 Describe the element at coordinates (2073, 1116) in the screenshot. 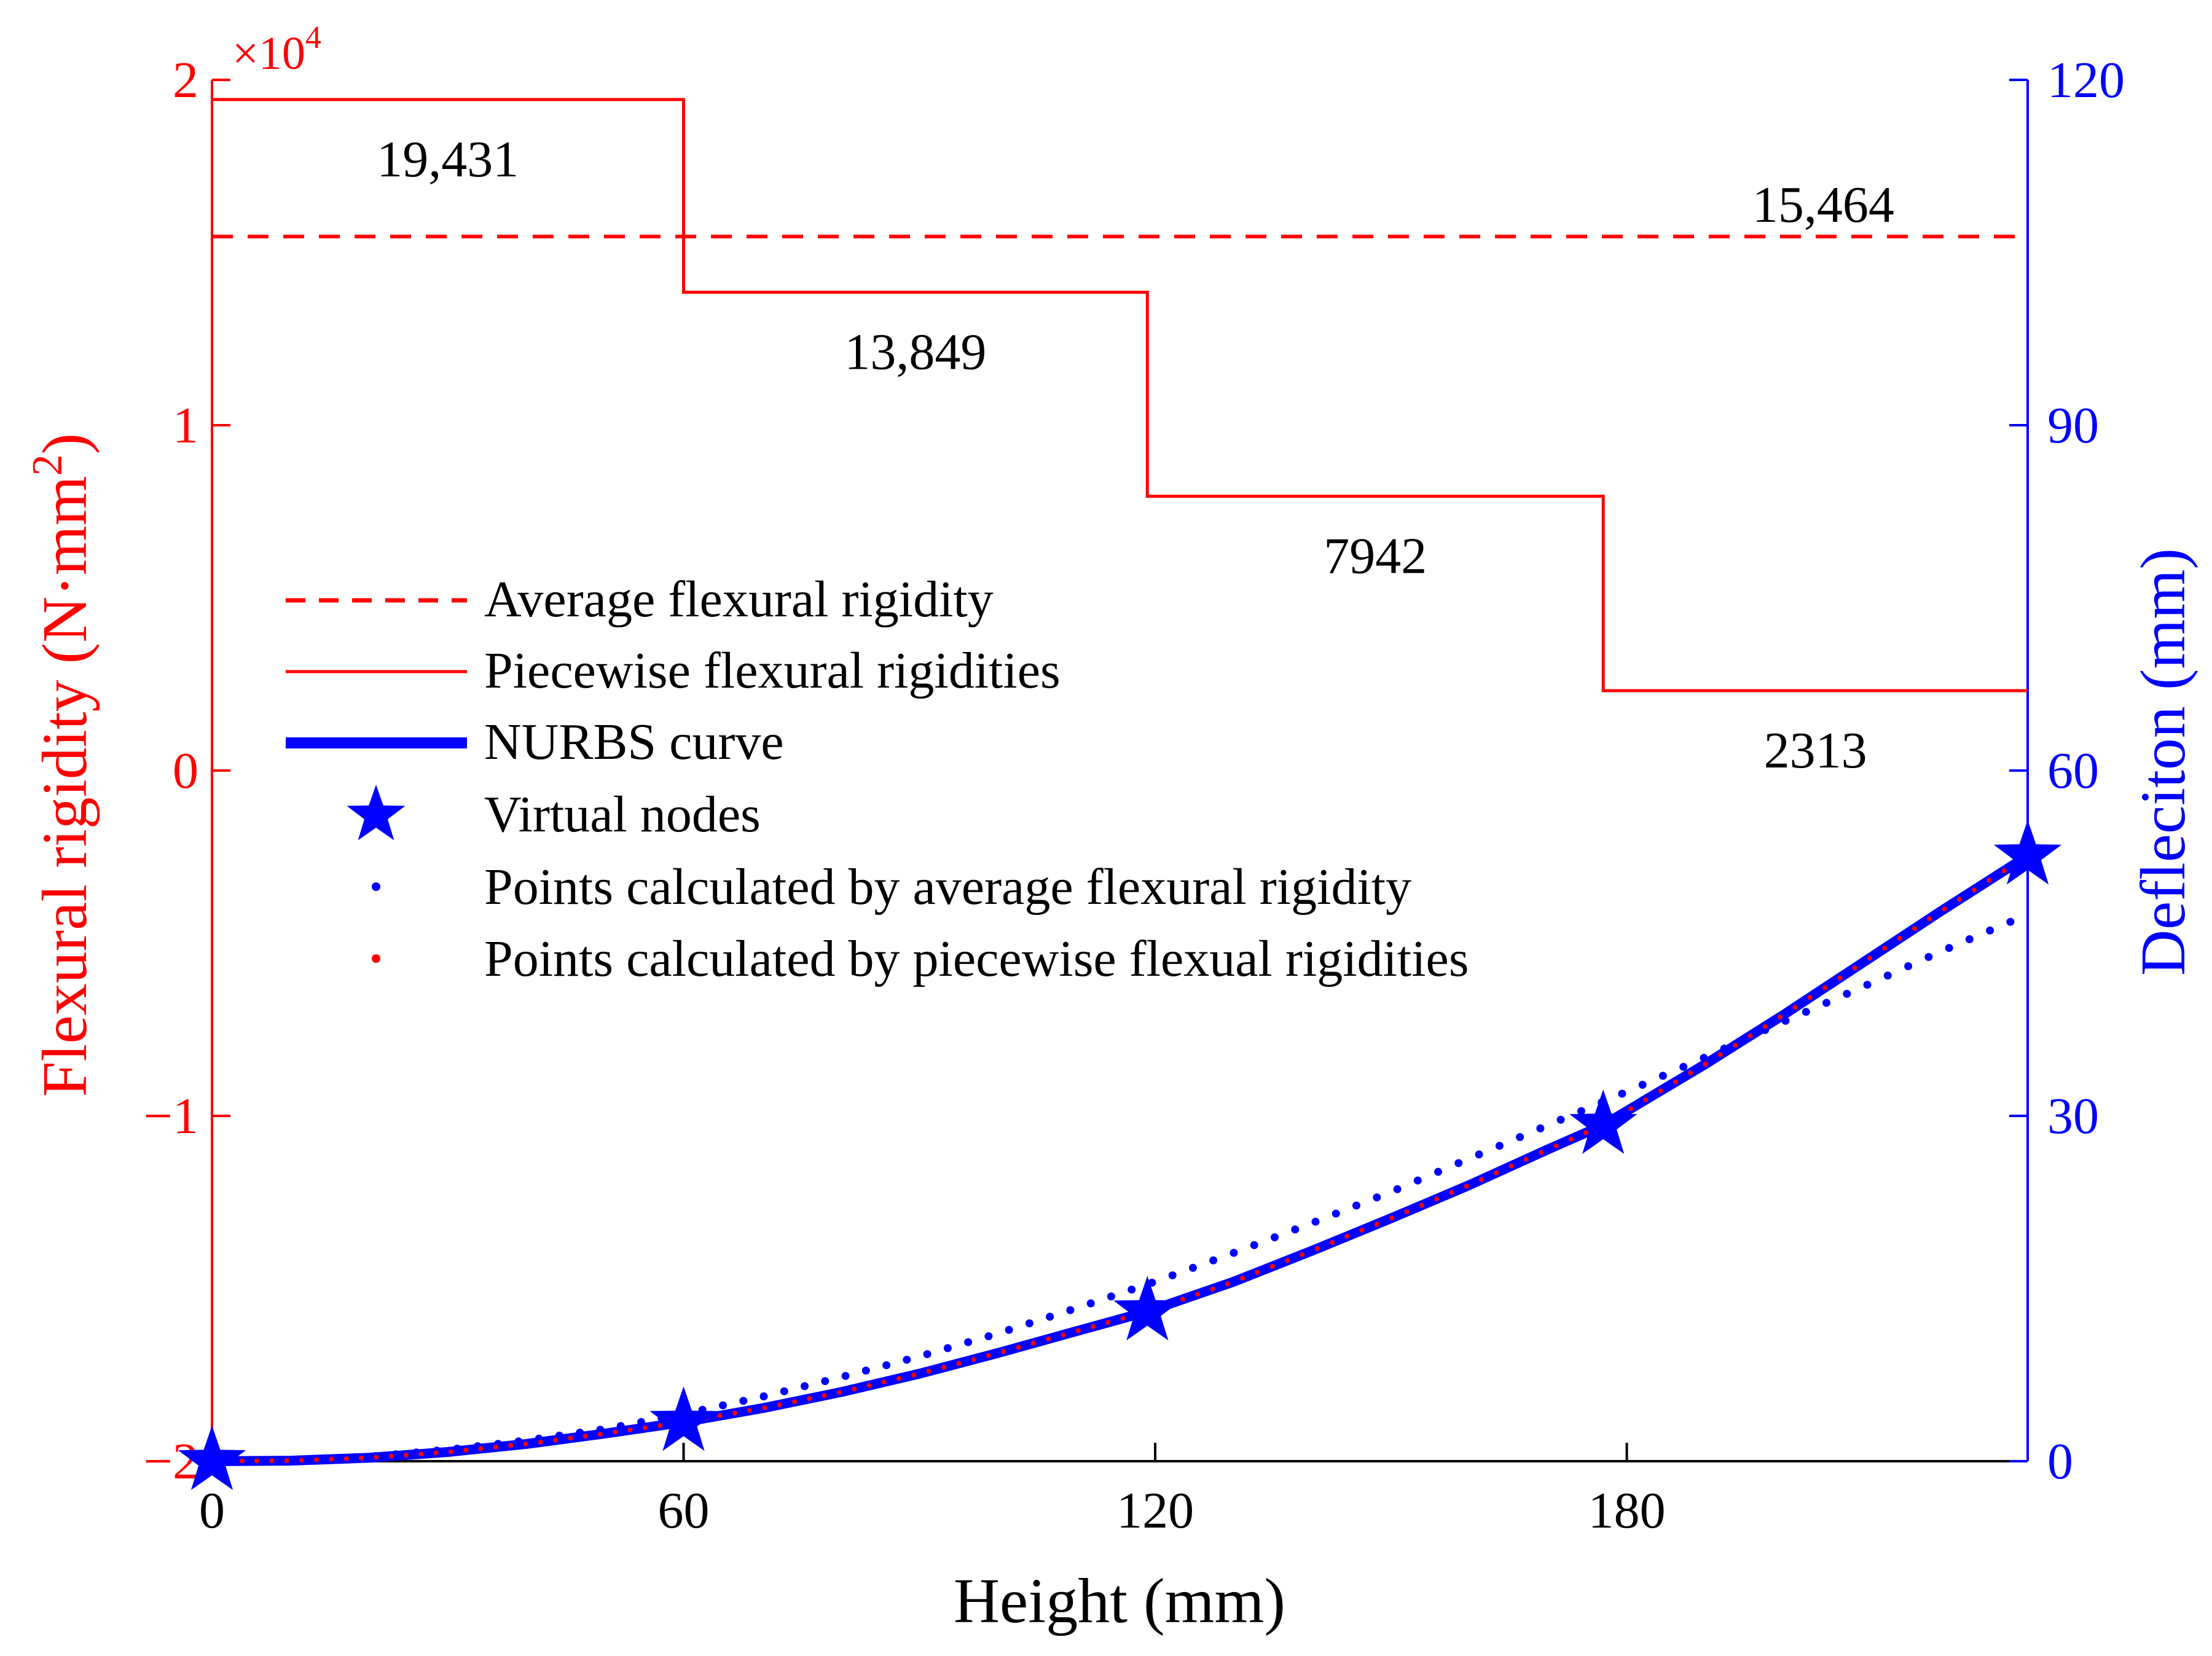

I see `right-tick-label-30: 30` at that location.